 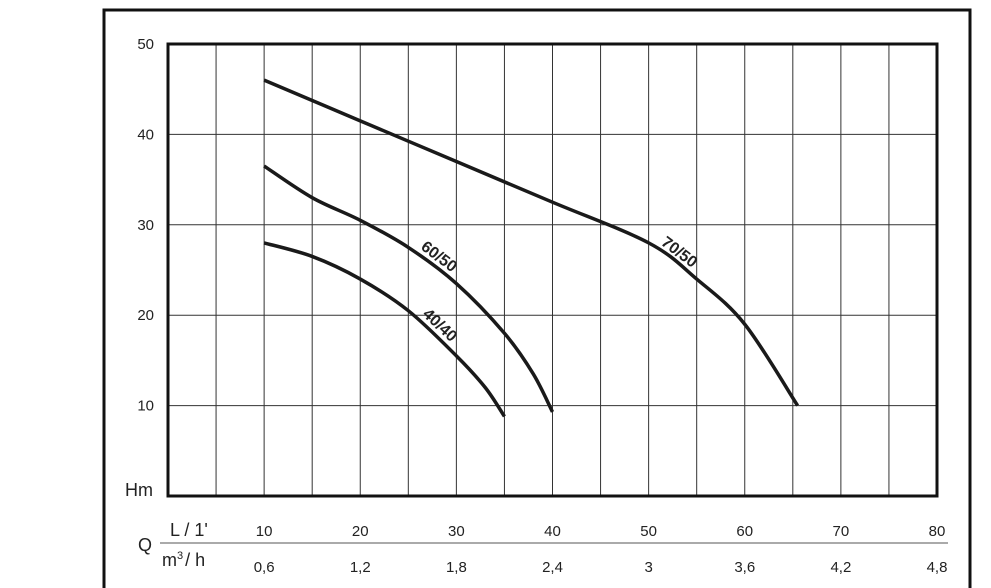 I want to click on x-axis-label: Q, so click(x=145, y=545).